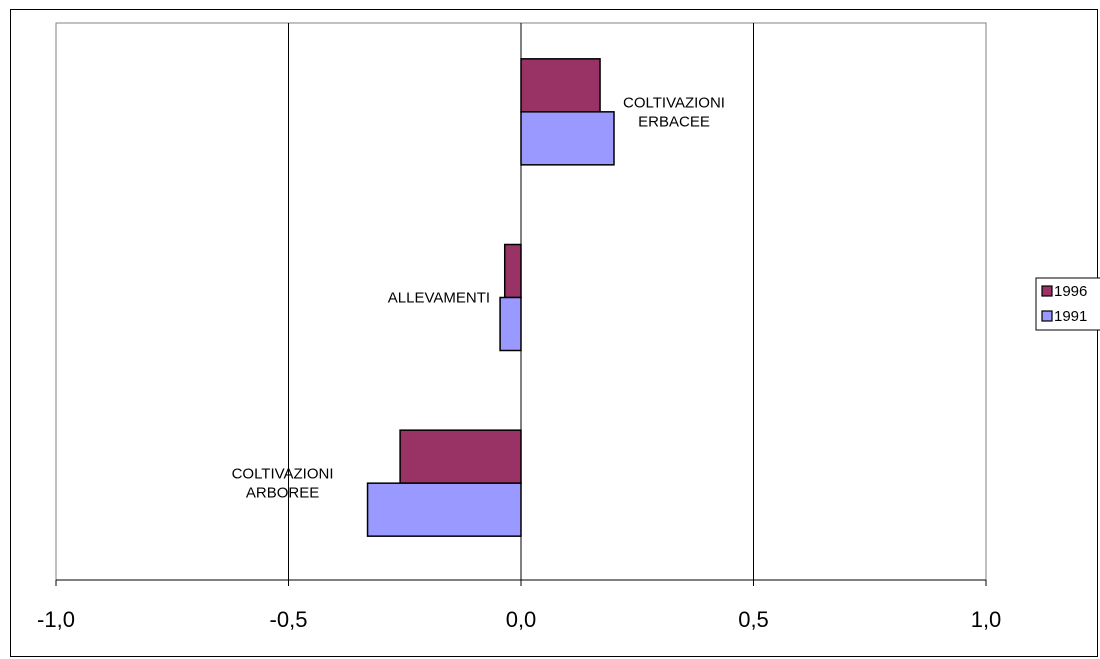  What do you see at coordinates (56, 619) in the screenshot?
I see `x-tick-label: -1,0` at bounding box center [56, 619].